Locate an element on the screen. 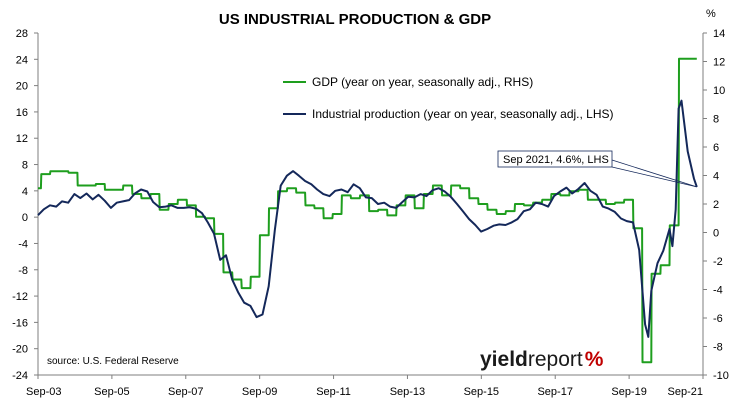 This screenshot has height=400, width=731. right-tick-label: -8 is located at coordinates (718, 348).